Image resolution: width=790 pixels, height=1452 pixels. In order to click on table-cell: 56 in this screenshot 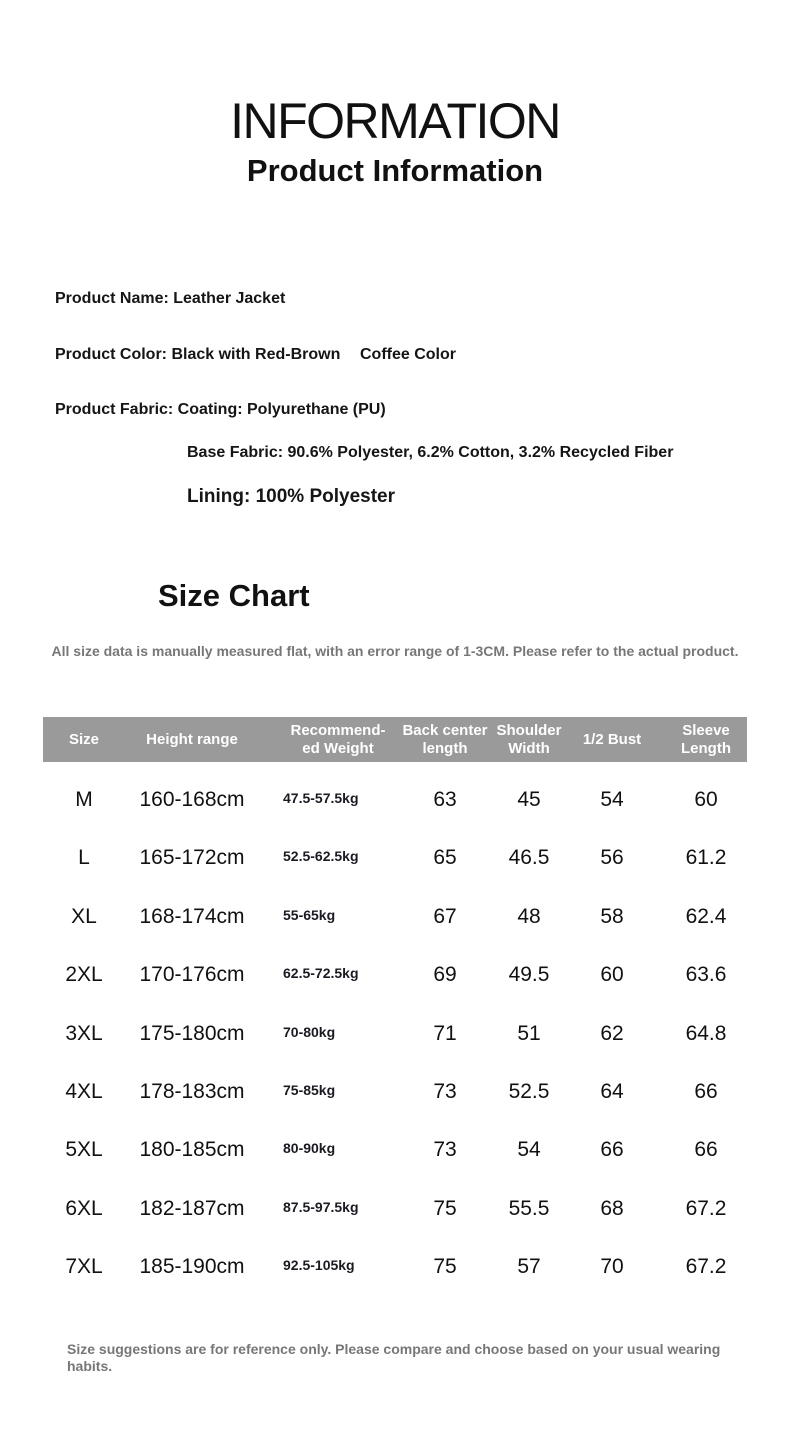, I will do `click(612, 858)`.